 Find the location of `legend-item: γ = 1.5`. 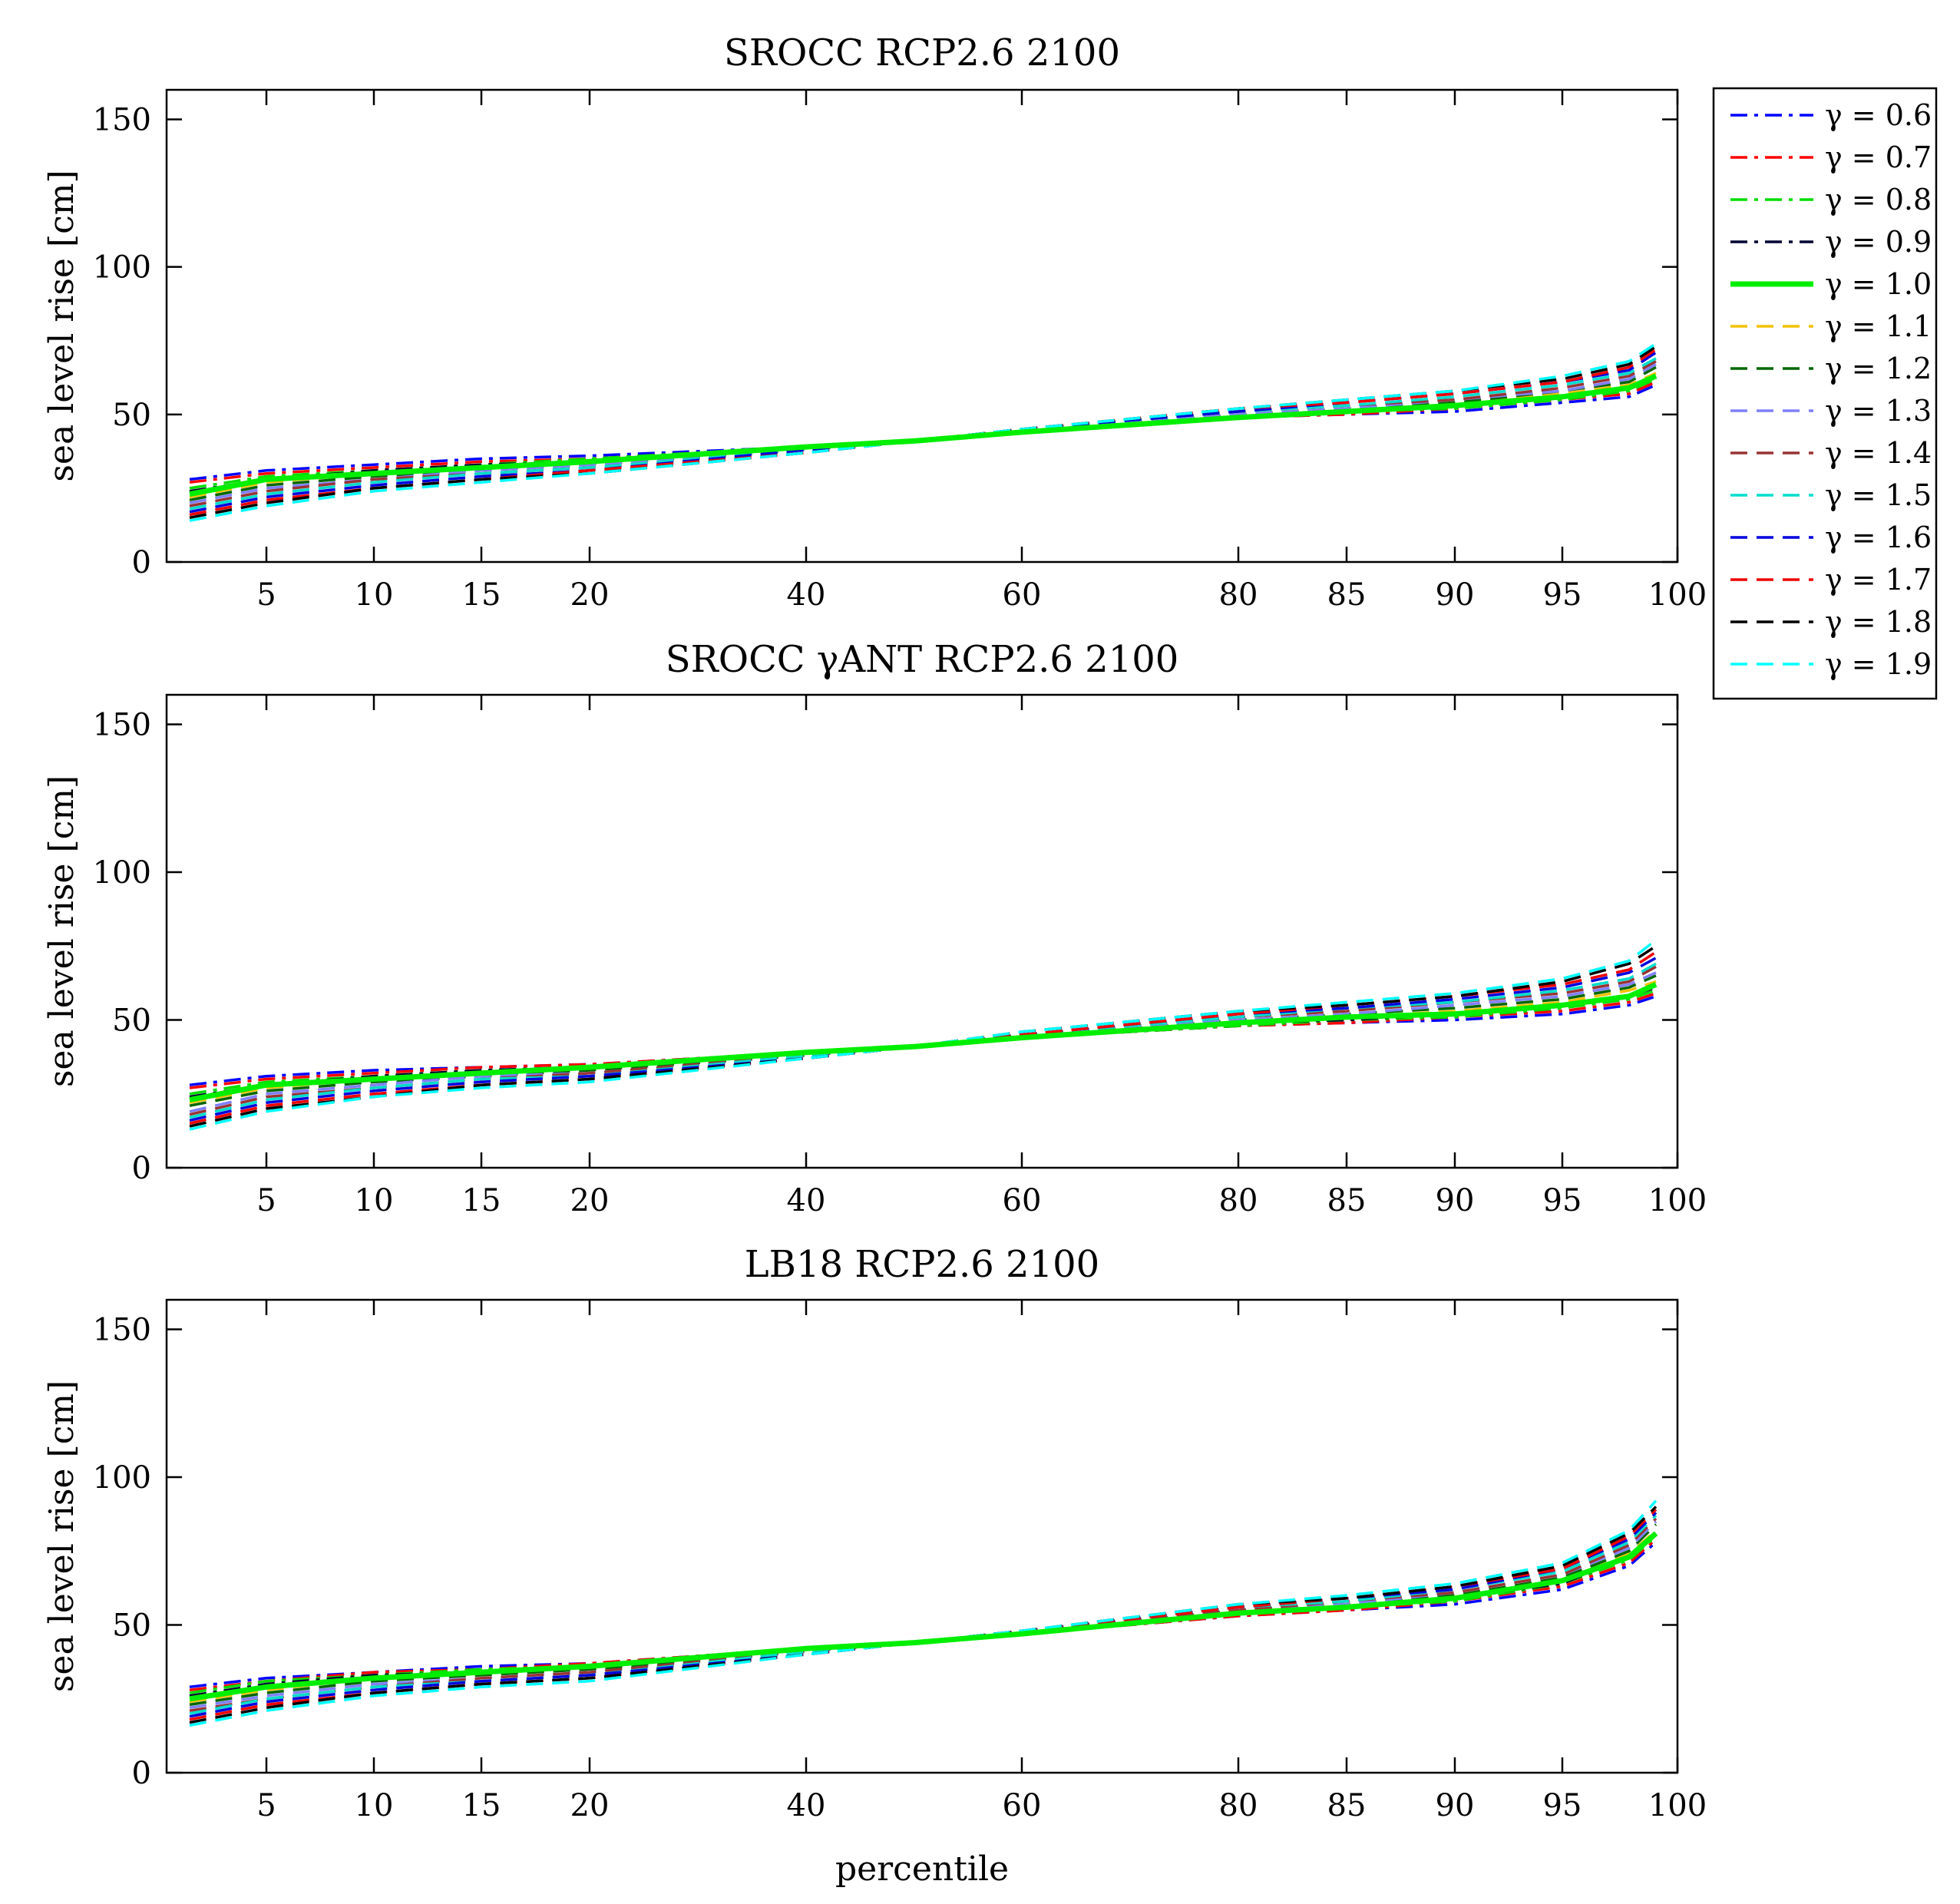

legend-item: γ = 1.5 is located at coordinates (1831, 495).